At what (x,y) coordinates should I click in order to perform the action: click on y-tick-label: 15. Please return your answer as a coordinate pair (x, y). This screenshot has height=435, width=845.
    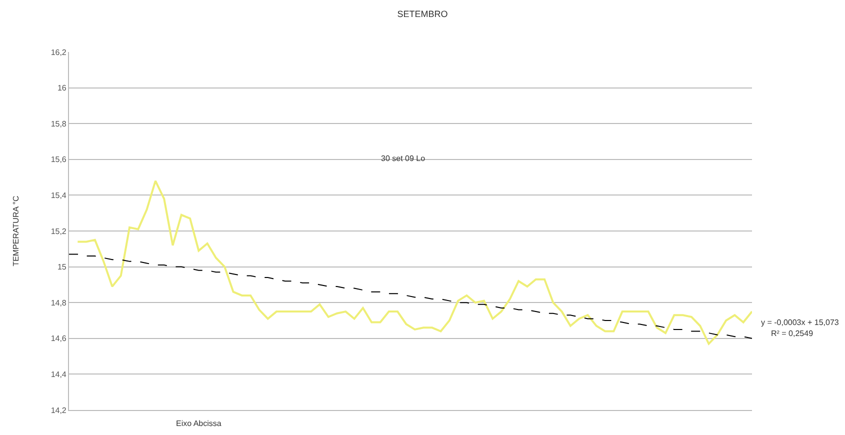
    Looking at the image, I should click on (62, 267).